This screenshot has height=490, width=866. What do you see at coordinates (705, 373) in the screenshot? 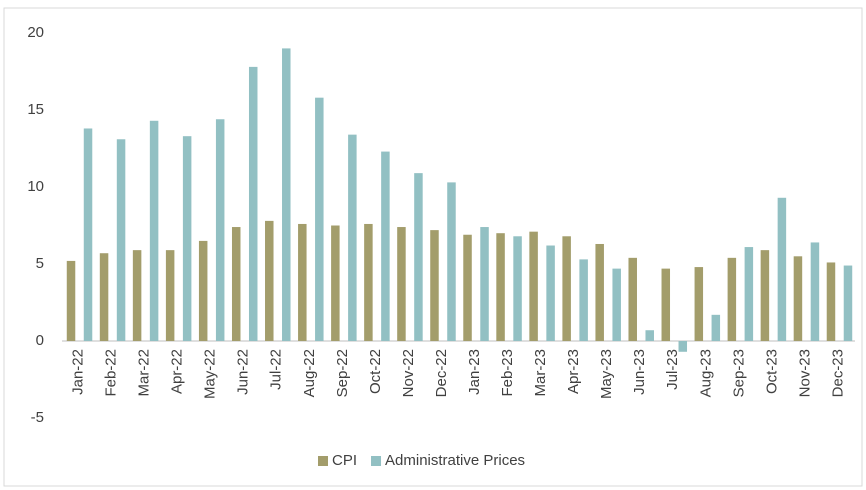
I see `x-tick-label: Aug-23` at bounding box center [705, 373].